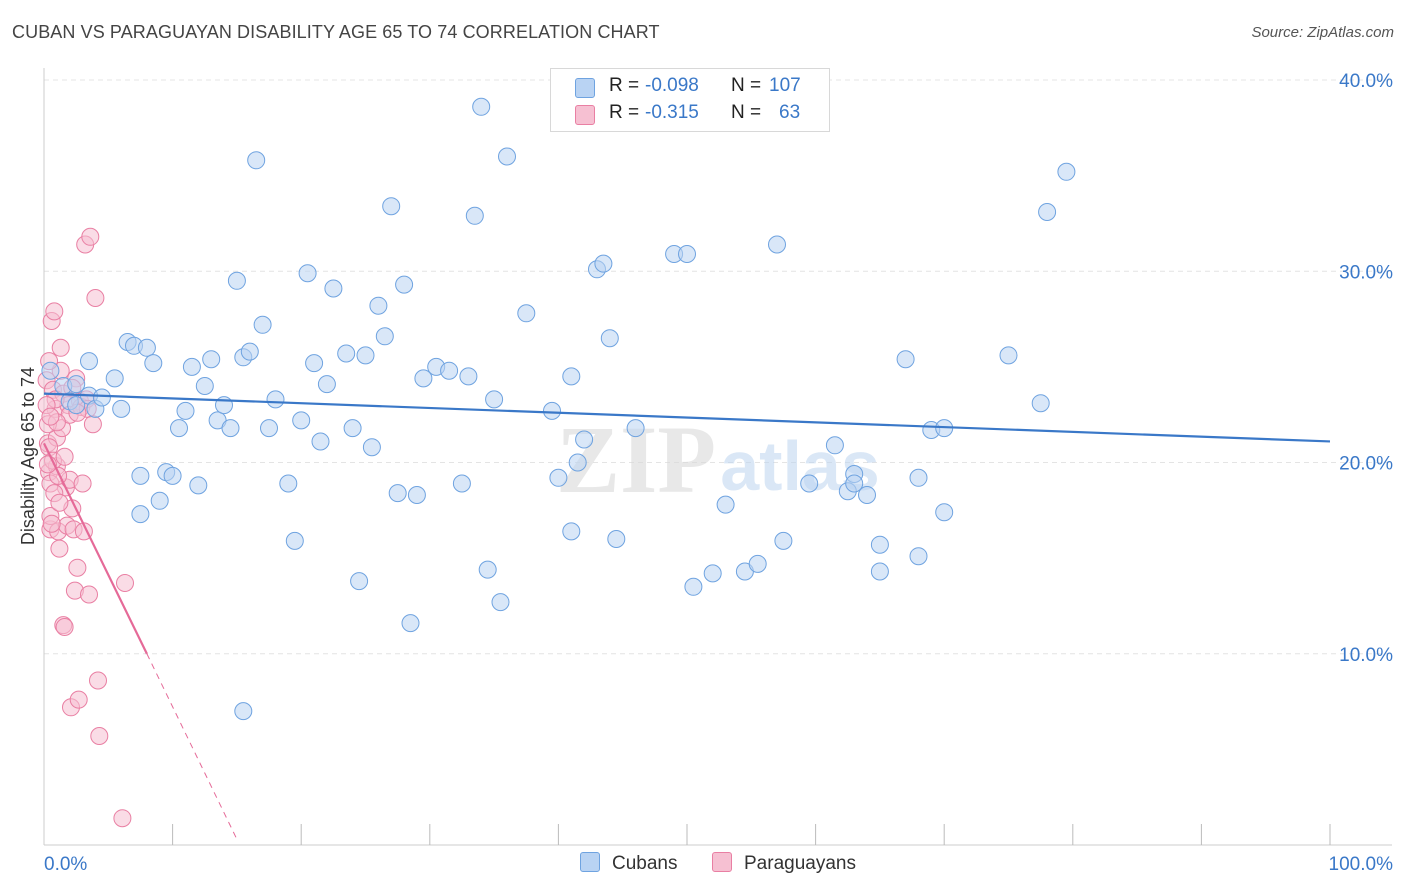 Image resolution: width=1406 pixels, height=892 pixels. I want to click on cubans-trend-line, so click(687, 417).